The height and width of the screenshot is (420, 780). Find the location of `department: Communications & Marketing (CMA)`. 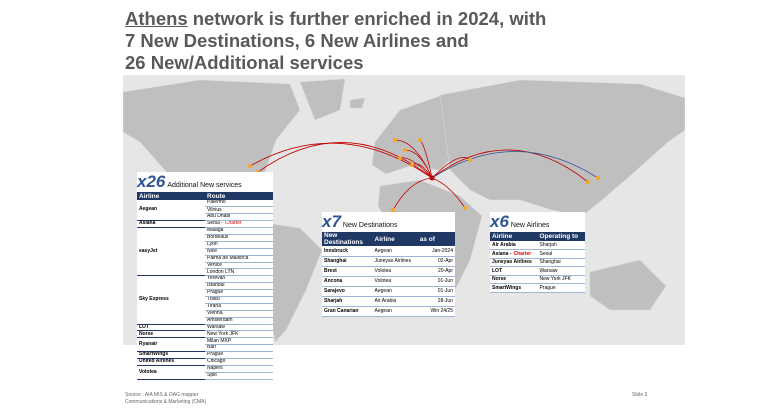

department: Communications & Marketing (CMA) is located at coordinates (166, 402).